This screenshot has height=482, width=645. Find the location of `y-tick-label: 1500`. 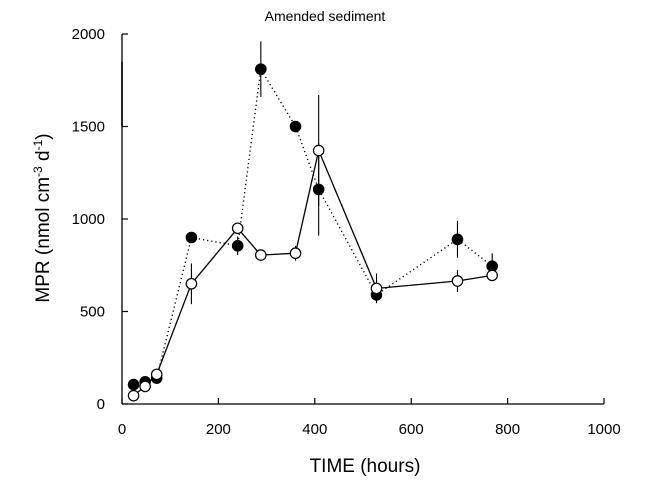

y-tick-label: 1500 is located at coordinates (88, 127).